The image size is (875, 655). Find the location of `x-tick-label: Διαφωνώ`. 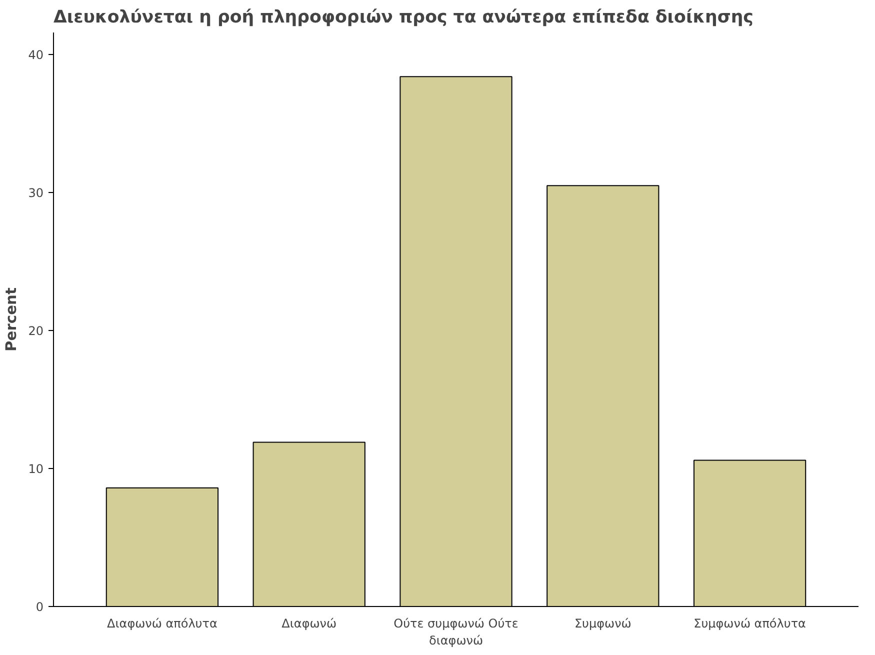

x-tick-label: Διαφωνώ is located at coordinates (309, 623).